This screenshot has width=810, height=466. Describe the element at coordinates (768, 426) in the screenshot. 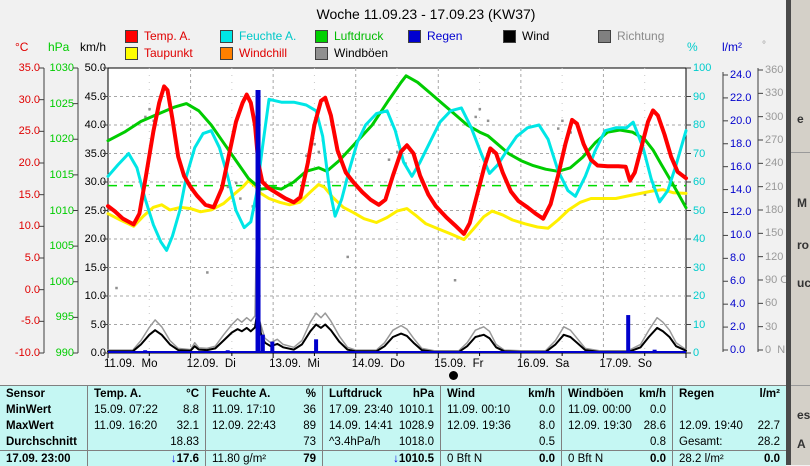

I see `table-cell: 22.7` at that location.